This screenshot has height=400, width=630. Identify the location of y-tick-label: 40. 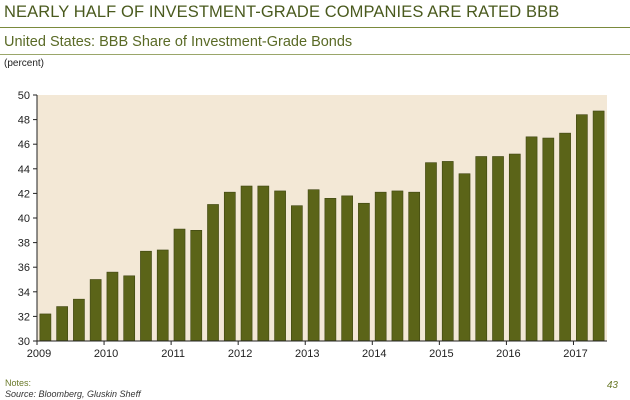
(24, 219).